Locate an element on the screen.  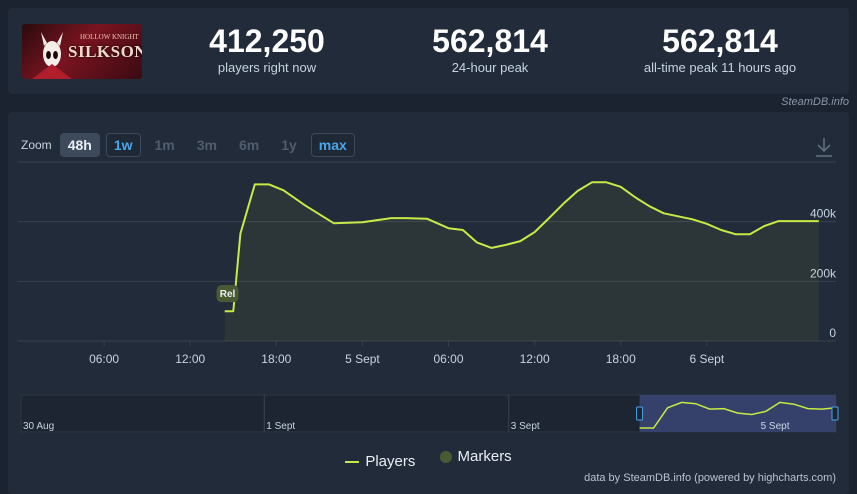
stat-all-time-peak: 562,814 all-time peak 11 hours ago is located at coordinates (720, 49).